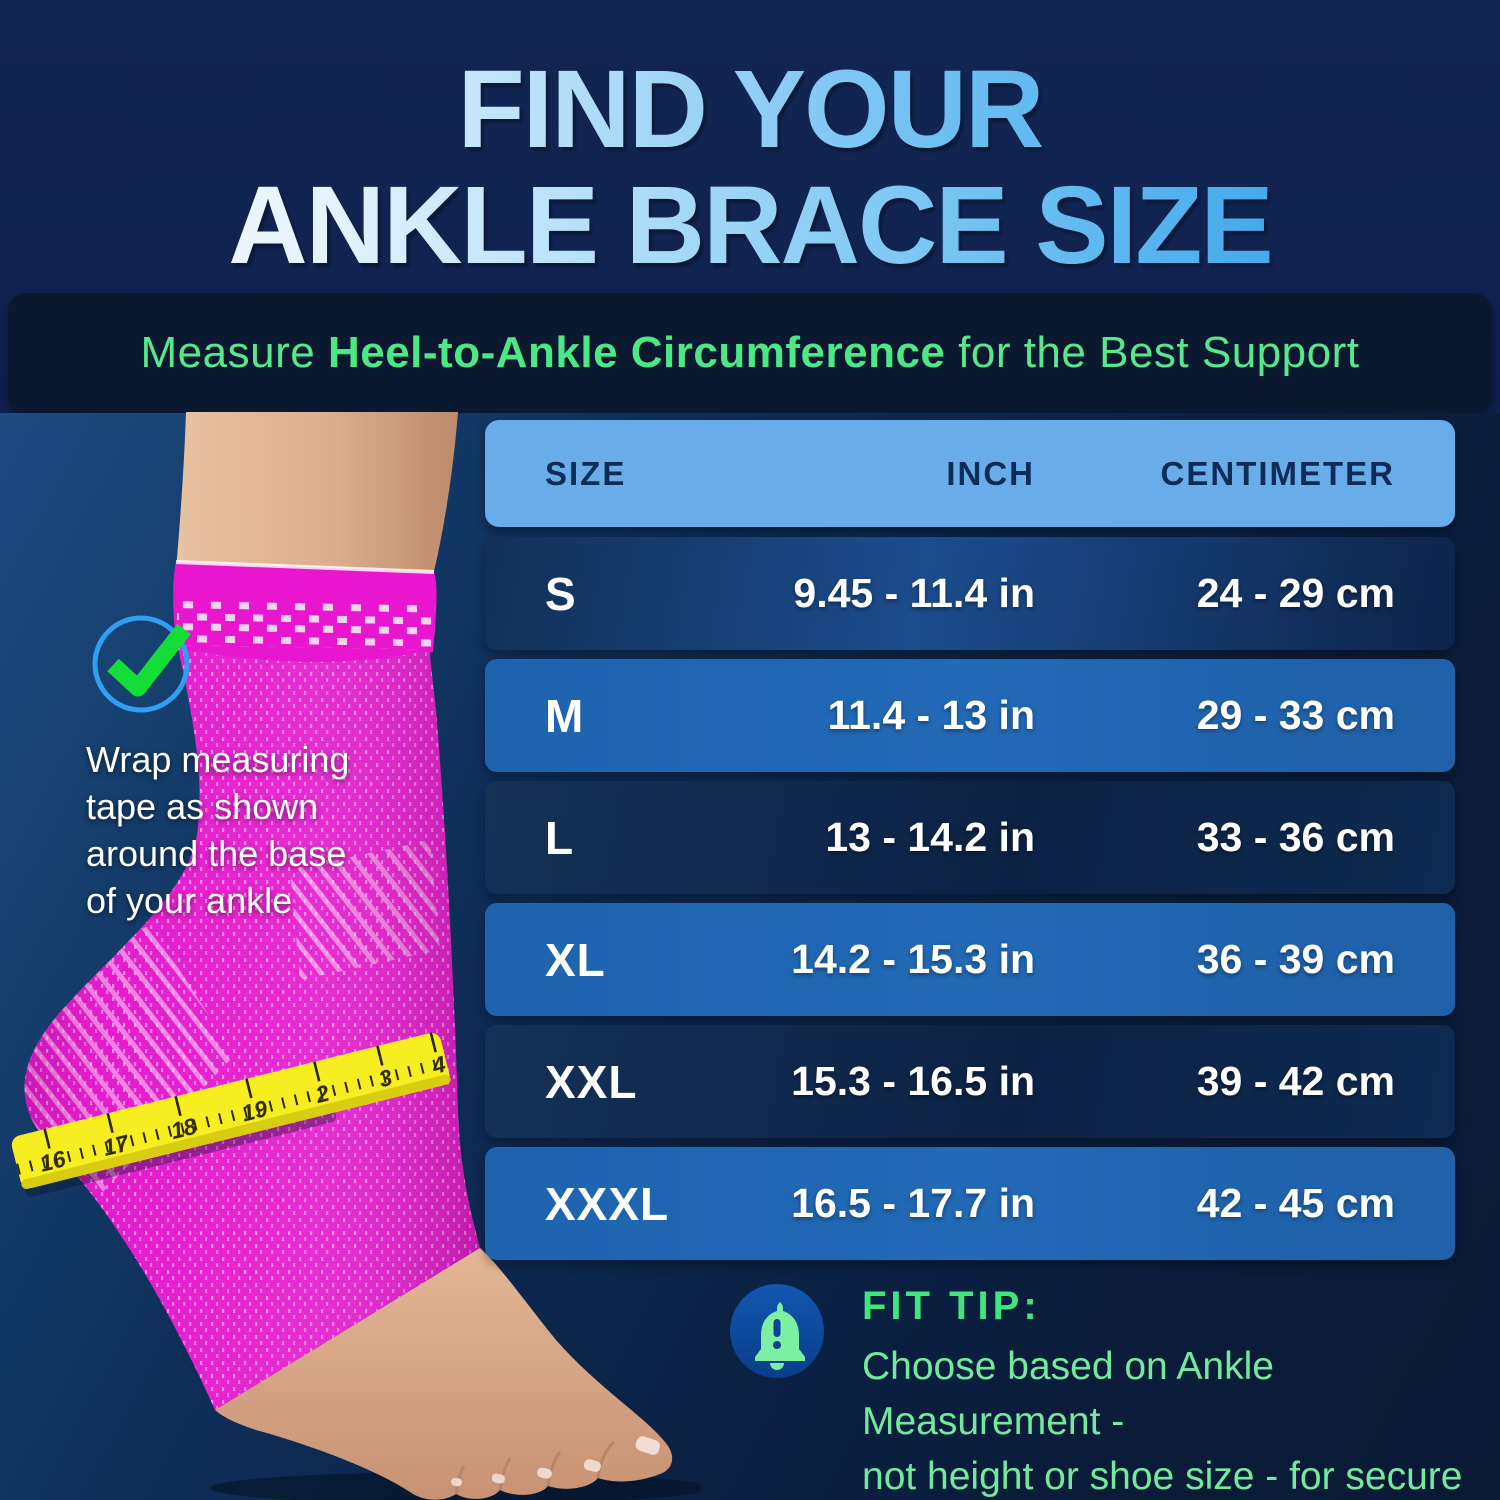 The image size is (1500, 1500). Describe the element at coordinates (750, 110) in the screenshot. I see `page-title-line1: FIND YOUR` at that location.